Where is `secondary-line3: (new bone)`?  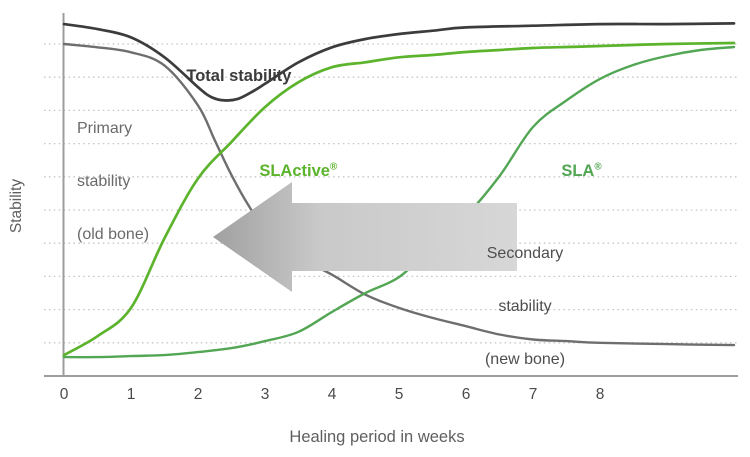
secondary-line3: (new bone) is located at coordinates (525, 360).